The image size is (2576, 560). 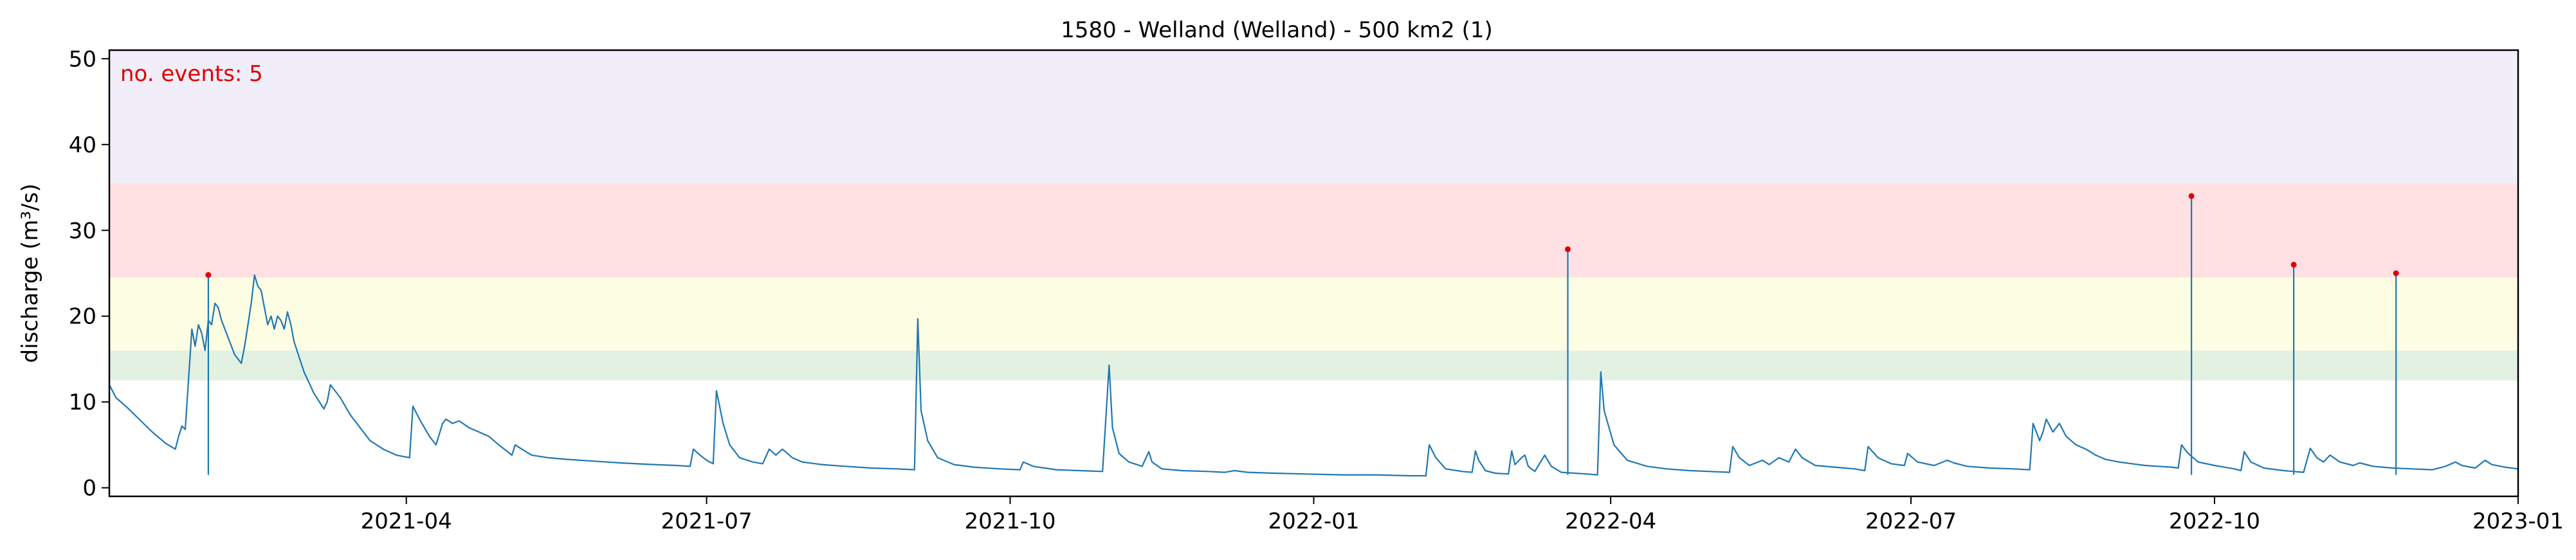 What do you see at coordinates (1610, 521) in the screenshot?
I see `x-tick-label-4: 2022-04` at bounding box center [1610, 521].